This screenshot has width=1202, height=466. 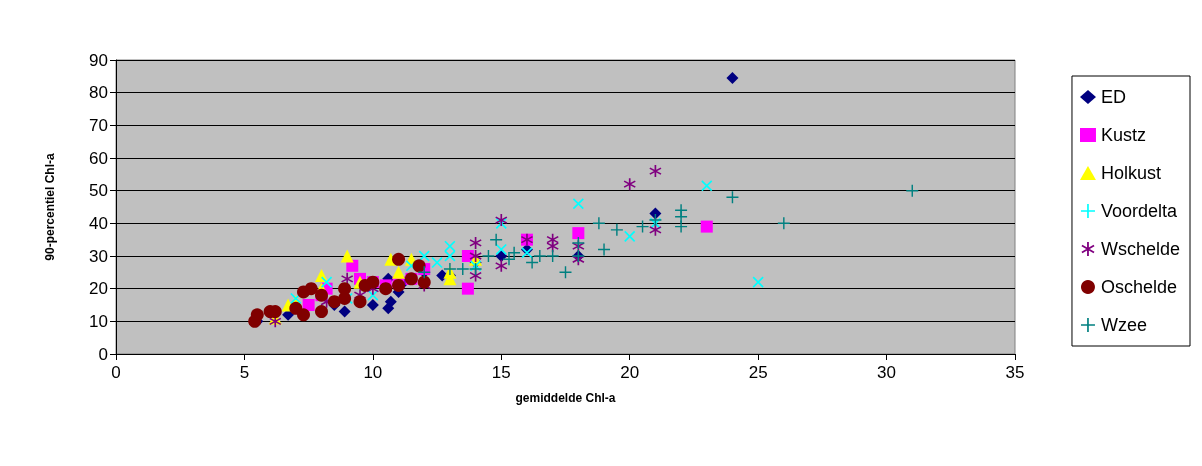 I want to click on y-tick-label: 0, so click(x=103, y=354).